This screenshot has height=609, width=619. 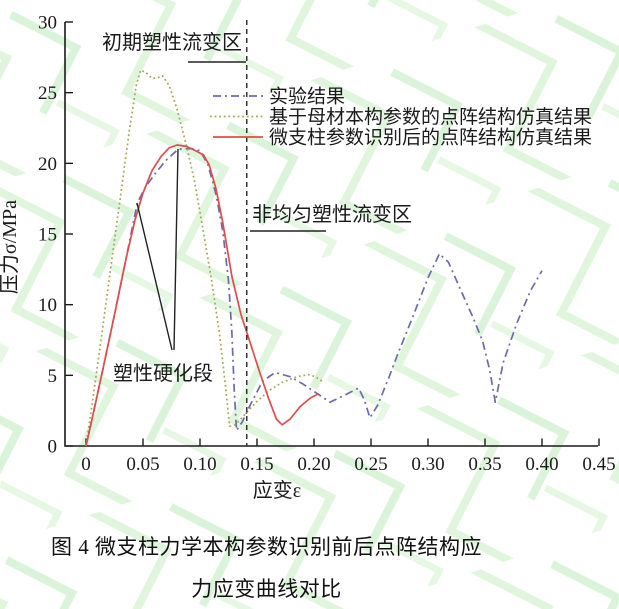 What do you see at coordinates (47, 23) in the screenshot?
I see `y-tick-label: 30` at bounding box center [47, 23].